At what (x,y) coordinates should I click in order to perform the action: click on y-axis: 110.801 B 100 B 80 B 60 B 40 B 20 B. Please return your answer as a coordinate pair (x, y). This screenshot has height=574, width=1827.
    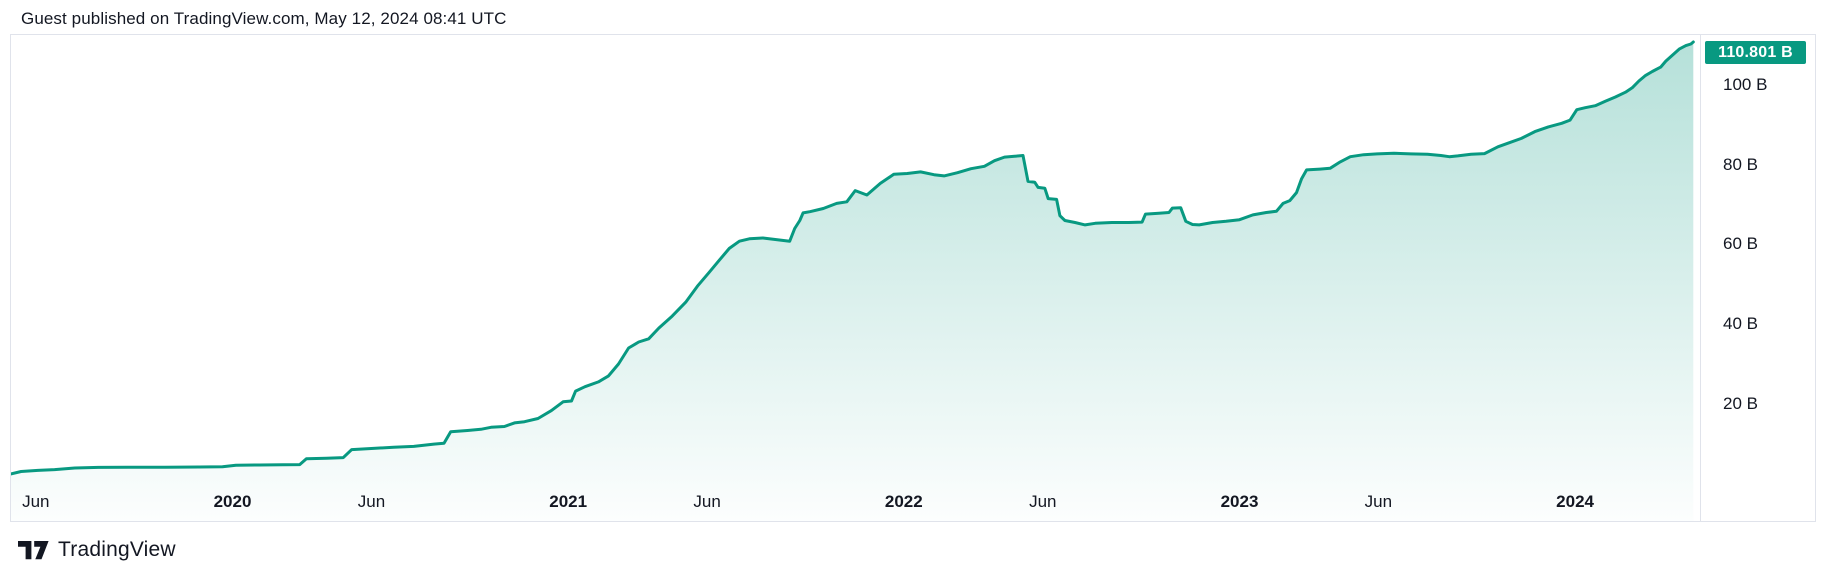
    Looking at the image, I should click on (1757, 278).